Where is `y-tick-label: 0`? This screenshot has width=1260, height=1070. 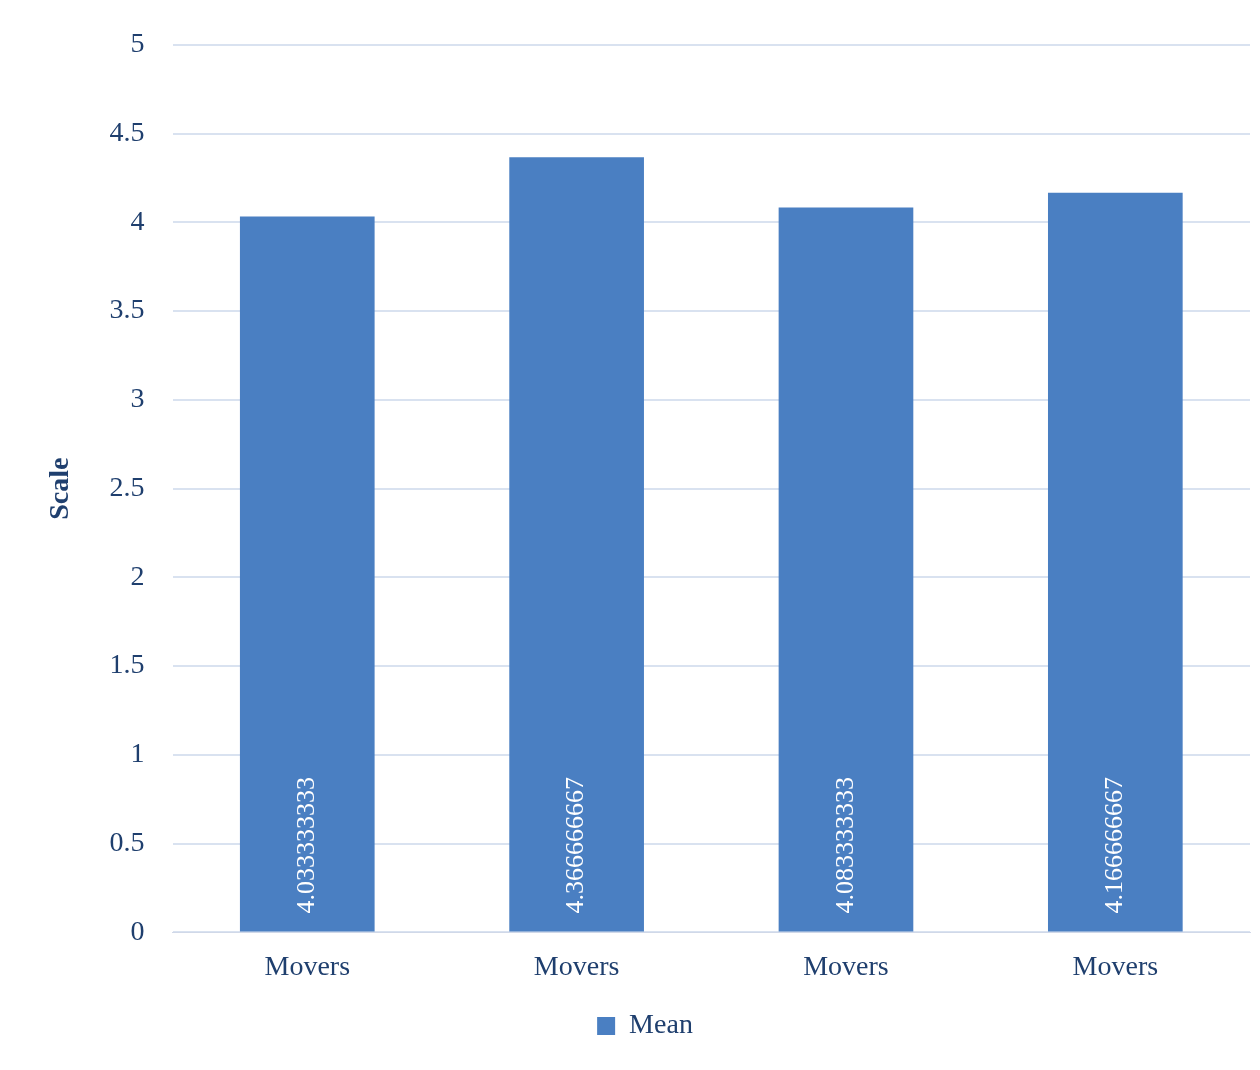 y-tick-label: 0 is located at coordinates (137, 930).